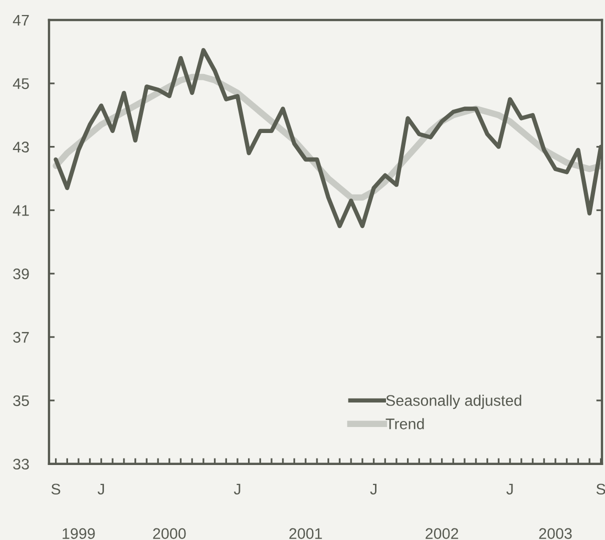 This screenshot has height=540, width=605. I want to click on text: 2001, so click(305, 533).